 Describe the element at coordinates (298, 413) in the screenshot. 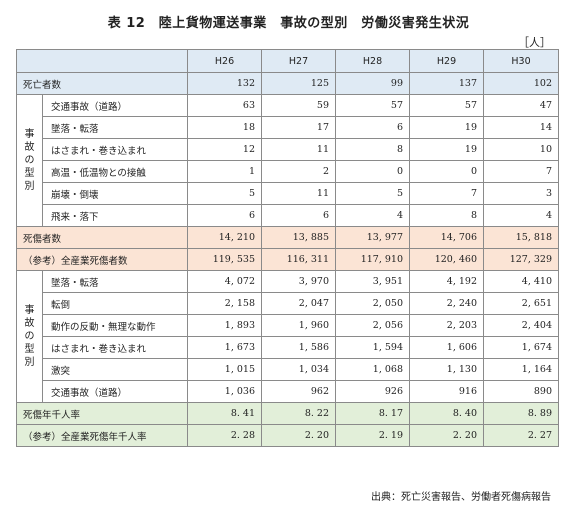

I see `cell: 8. 22` at that location.